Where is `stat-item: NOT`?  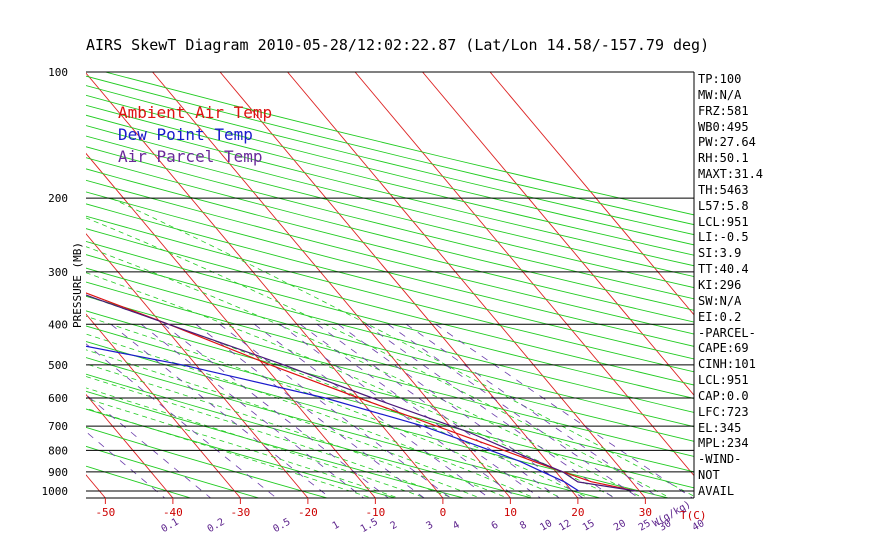
stat-item: NOT is located at coordinates (709, 475).